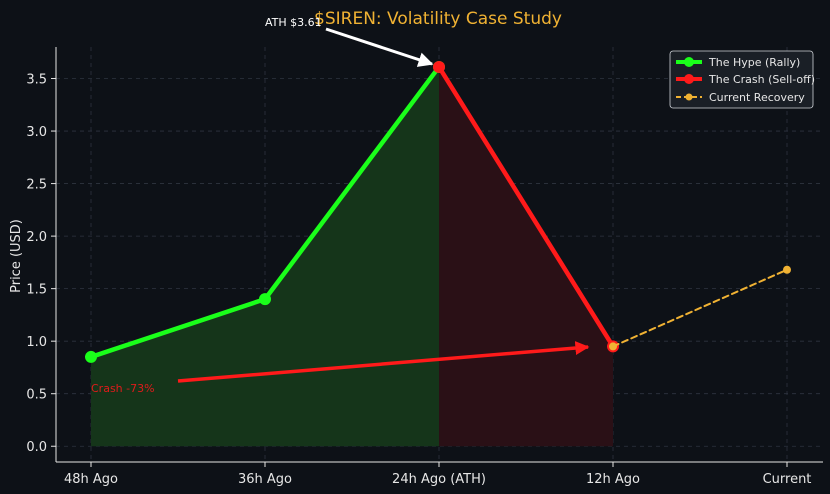 The image size is (830, 494). Describe the element at coordinates (439, 479) in the screenshot. I see `x-tick-label: 24h Ago (ATH)` at that location.